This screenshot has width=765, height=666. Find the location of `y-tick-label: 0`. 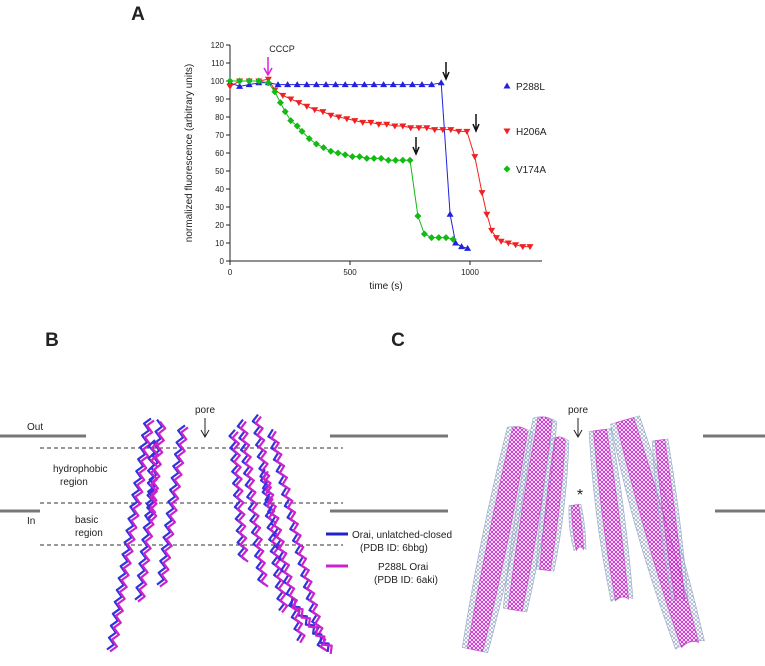

y-tick-label: 0 is located at coordinates (222, 261).